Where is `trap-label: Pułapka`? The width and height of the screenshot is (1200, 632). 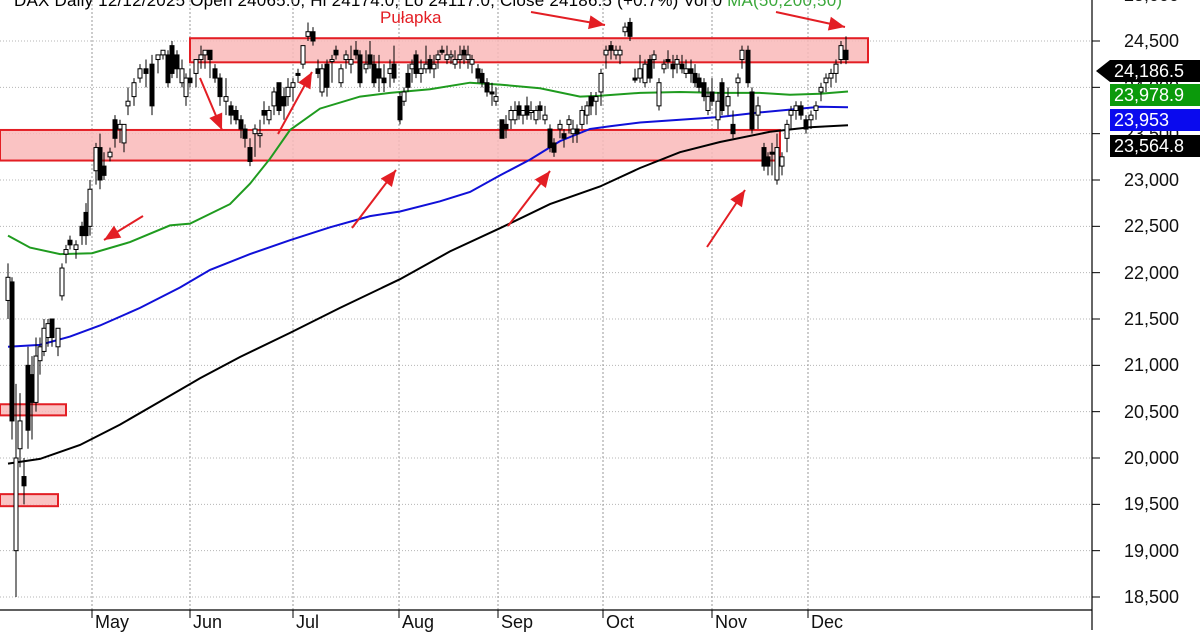 trap-label: Pułapka is located at coordinates (411, 17).